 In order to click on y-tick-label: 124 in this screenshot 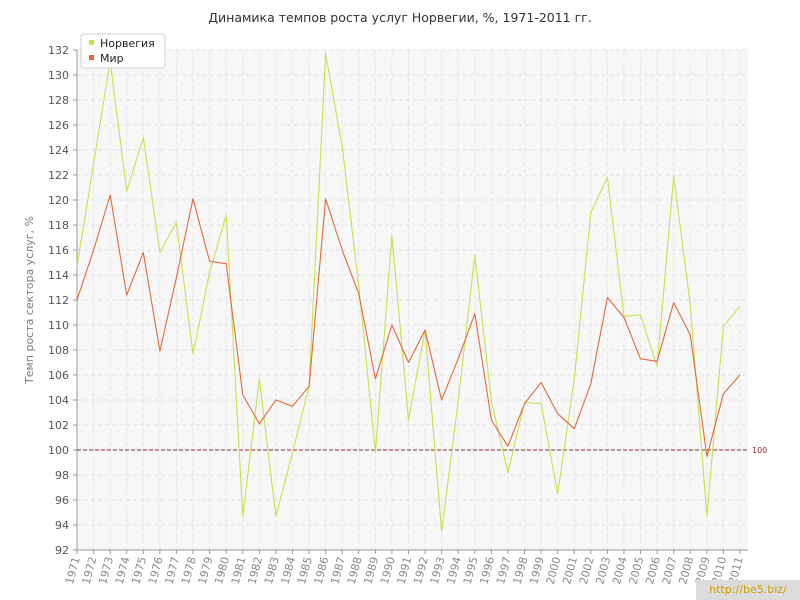, I will do `click(58, 150)`.